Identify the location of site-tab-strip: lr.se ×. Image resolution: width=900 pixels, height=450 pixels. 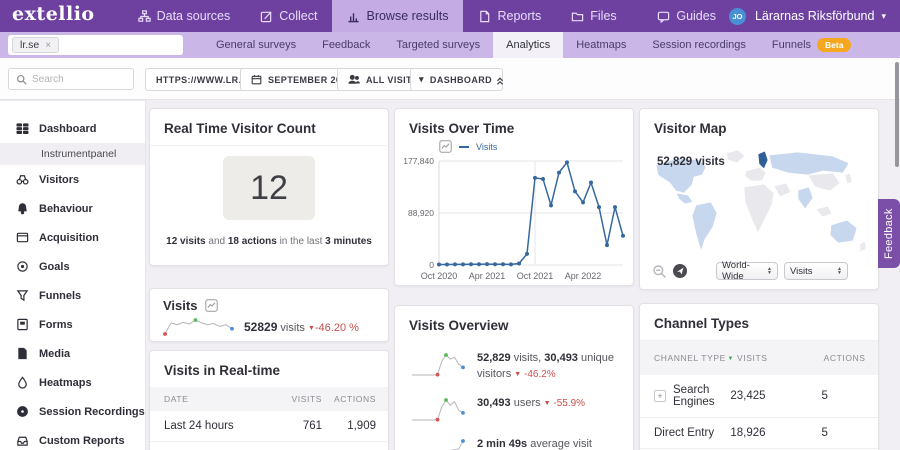
(95, 45).